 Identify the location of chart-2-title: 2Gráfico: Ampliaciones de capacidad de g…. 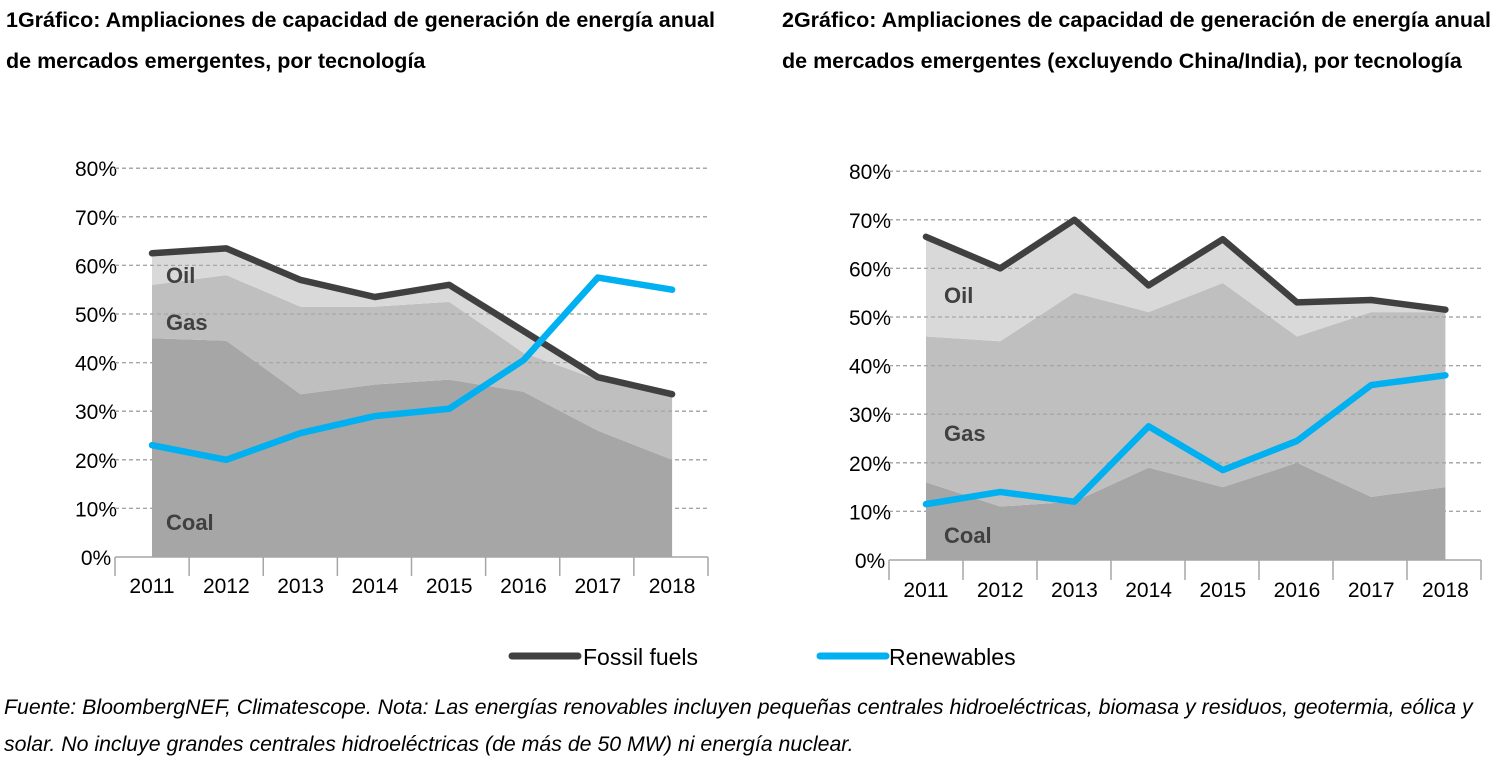
(1136, 40).